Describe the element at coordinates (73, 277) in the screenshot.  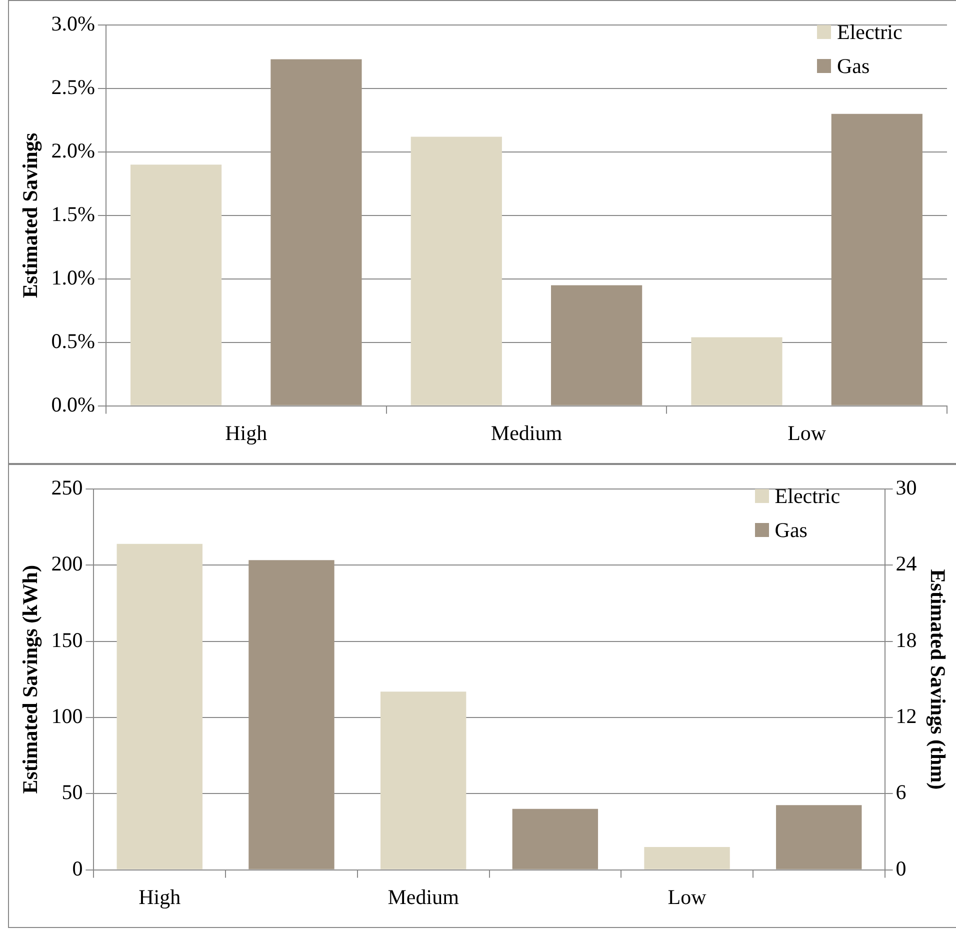
I see `y-tick-label: 1.0%` at that location.